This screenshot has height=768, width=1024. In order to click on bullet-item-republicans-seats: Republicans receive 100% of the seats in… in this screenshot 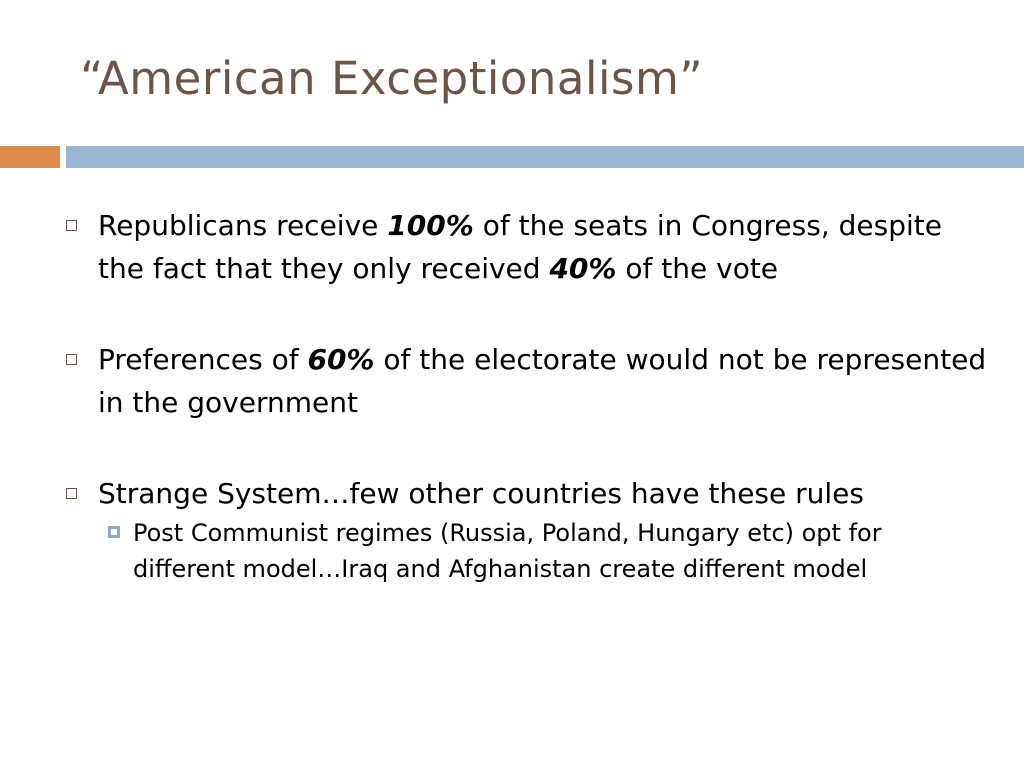, I will do `click(523, 247)`.